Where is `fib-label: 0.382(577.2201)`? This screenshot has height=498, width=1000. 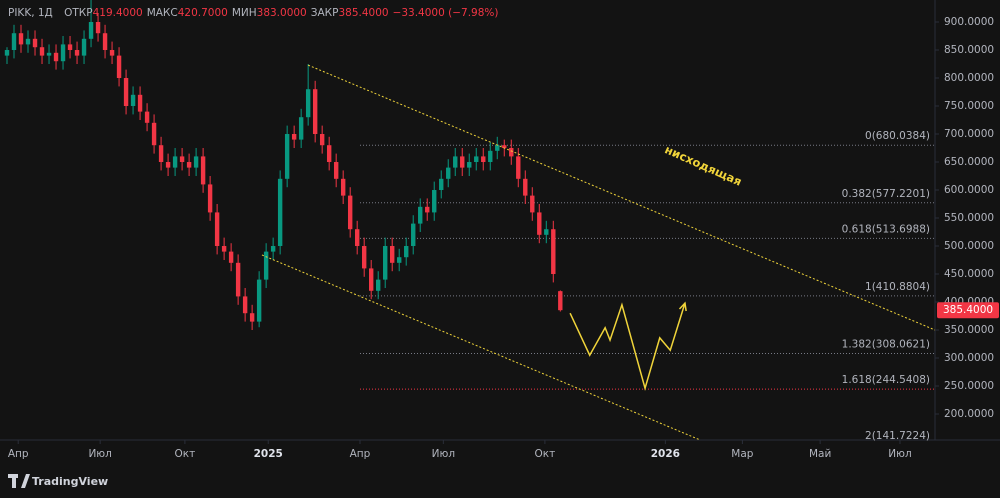
fib-label: 0.382(577.2201) is located at coordinates (886, 194).